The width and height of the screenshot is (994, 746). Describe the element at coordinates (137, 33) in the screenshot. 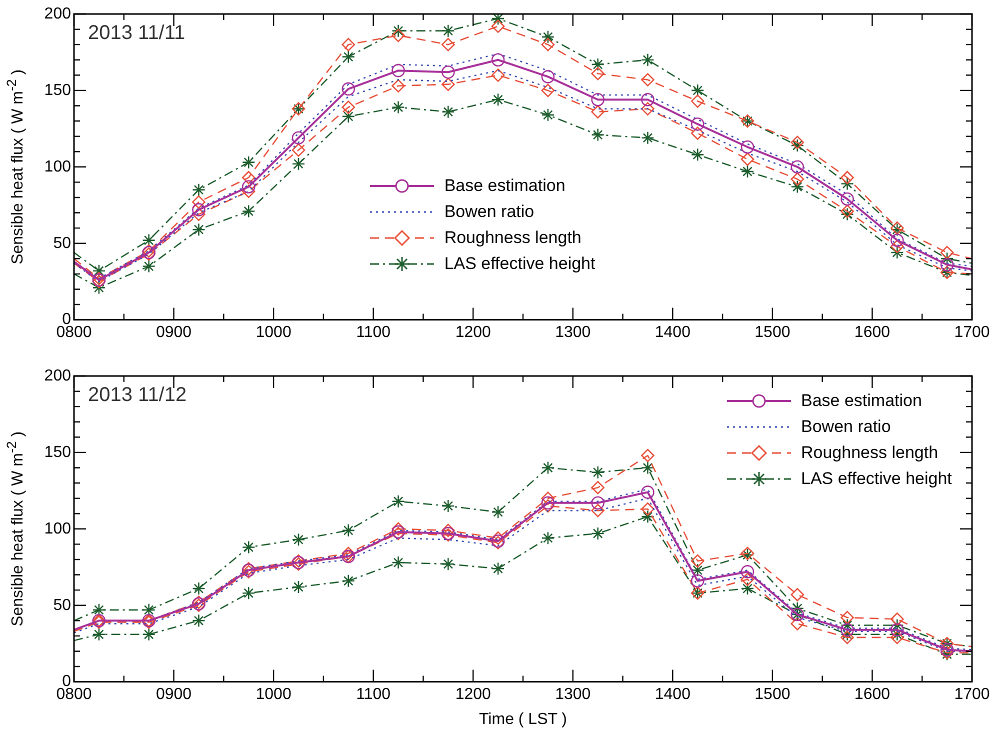

I see `chart-title: 2013 11/11` at that location.